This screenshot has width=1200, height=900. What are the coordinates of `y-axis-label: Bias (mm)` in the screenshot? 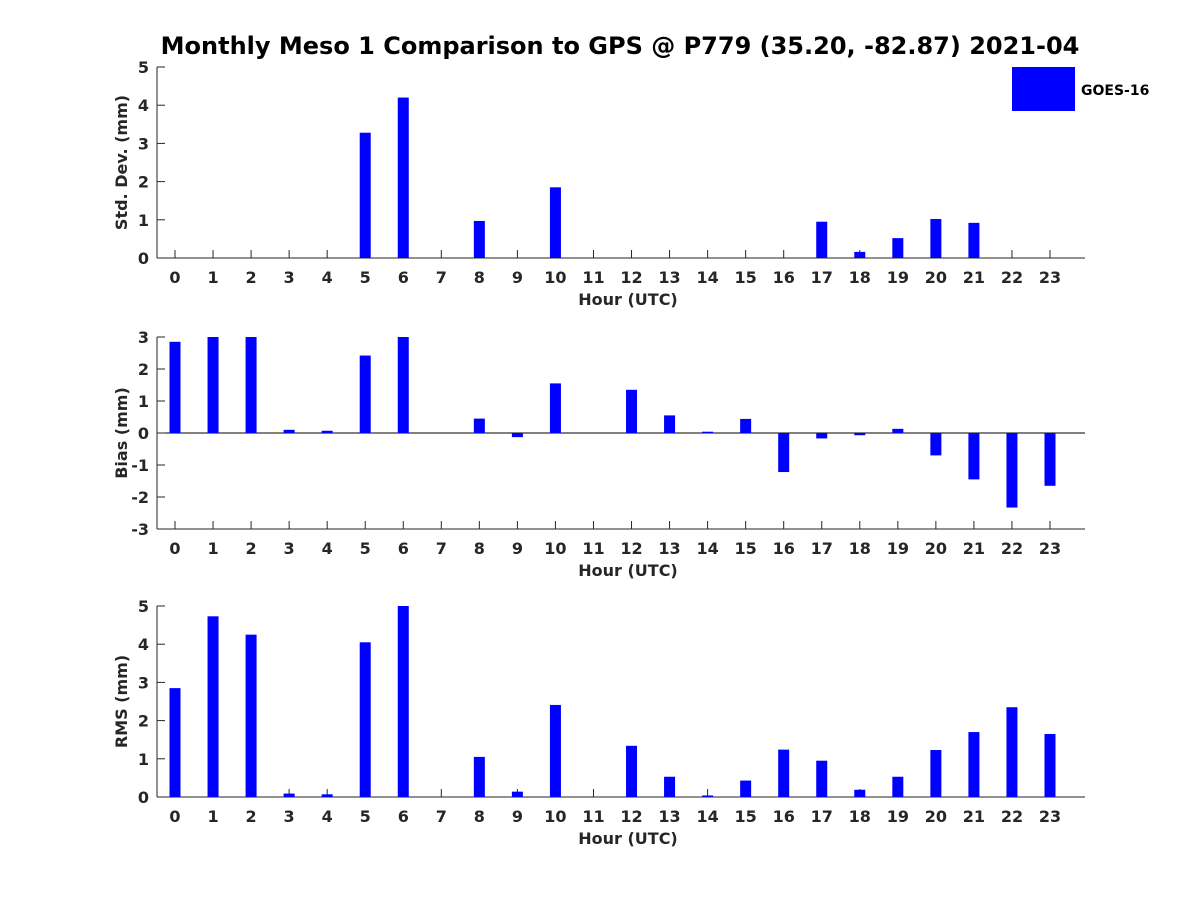 It's located at (121, 433).